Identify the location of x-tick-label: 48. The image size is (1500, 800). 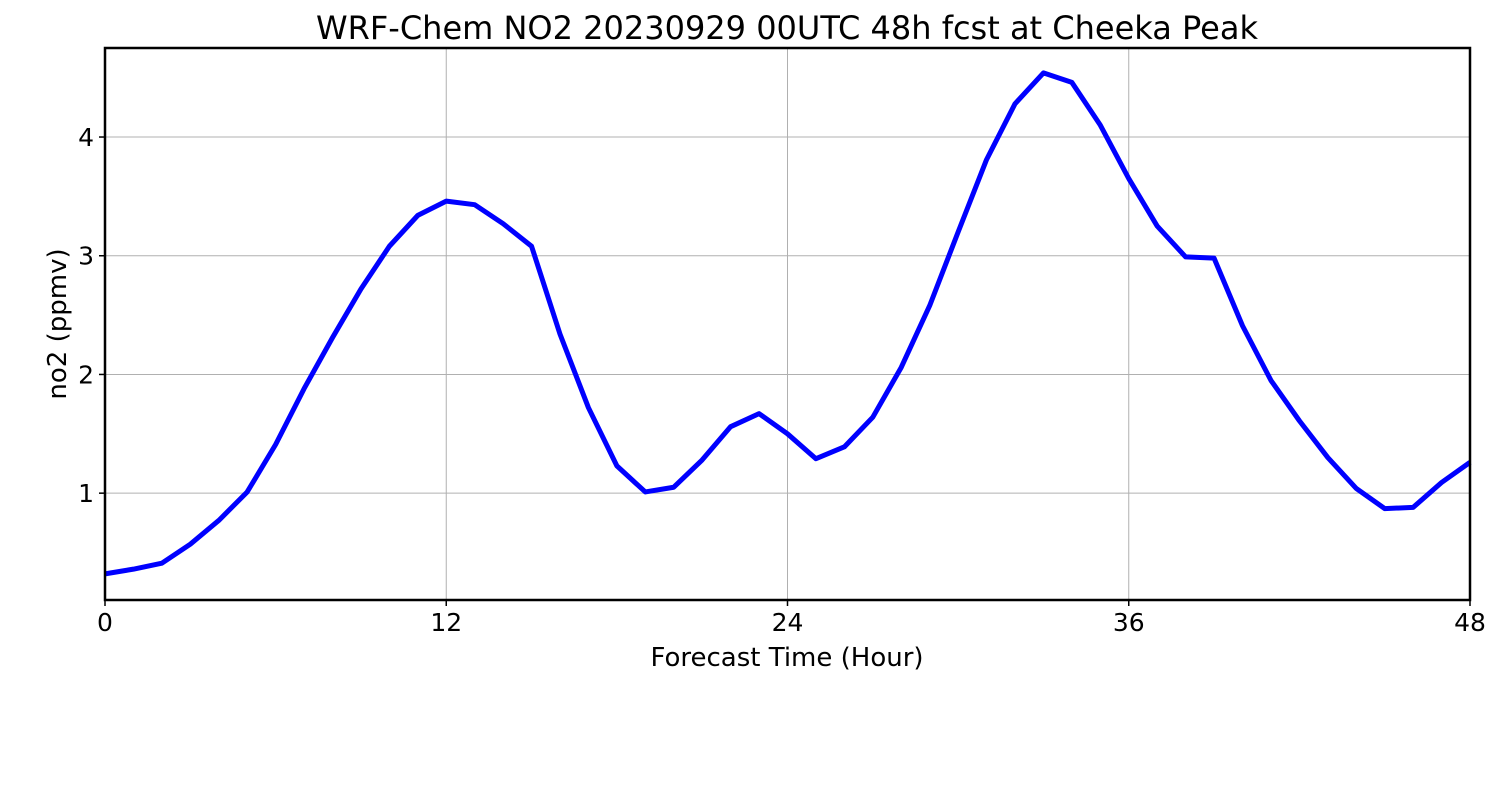
(1470, 622).